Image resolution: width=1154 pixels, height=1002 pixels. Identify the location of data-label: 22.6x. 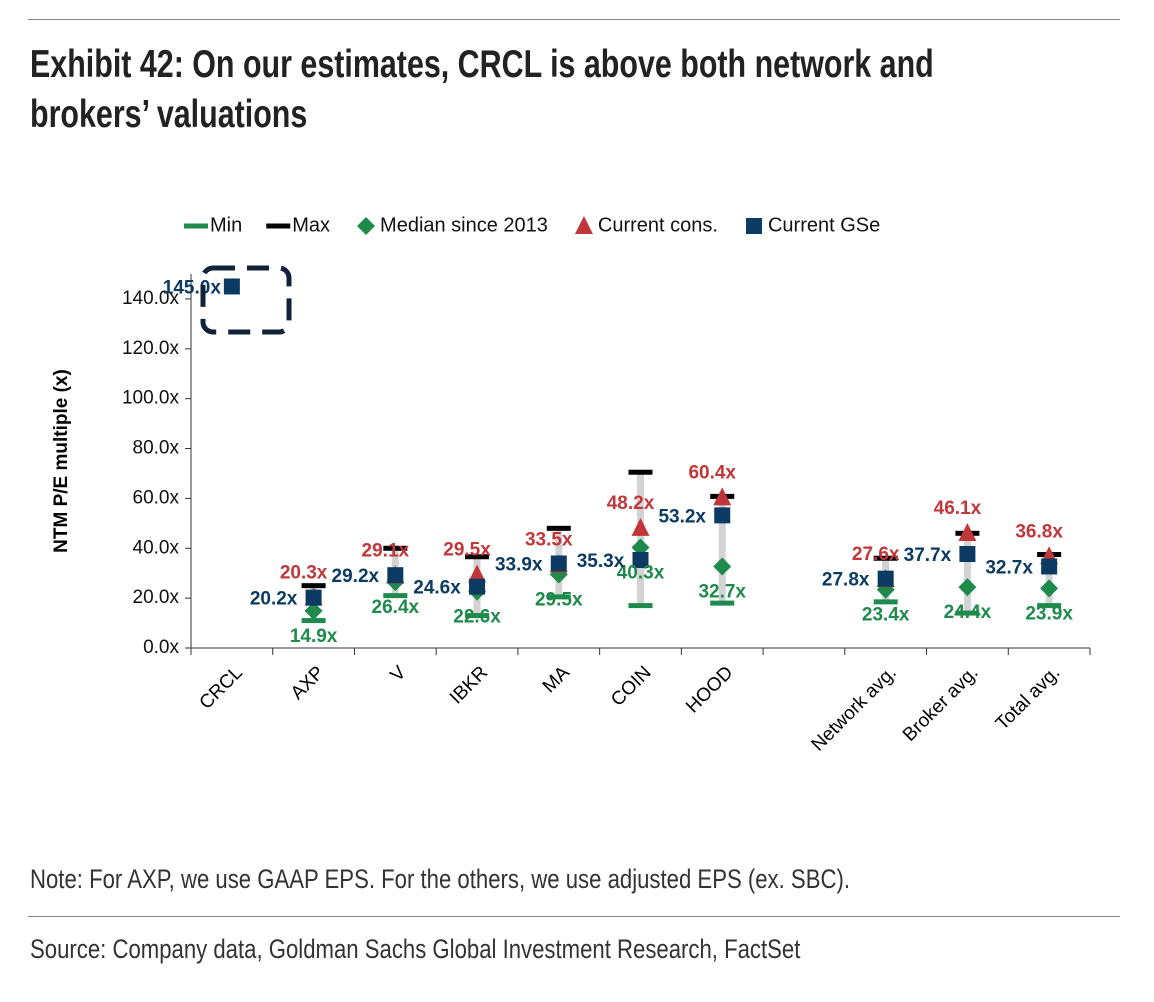
(477, 617).